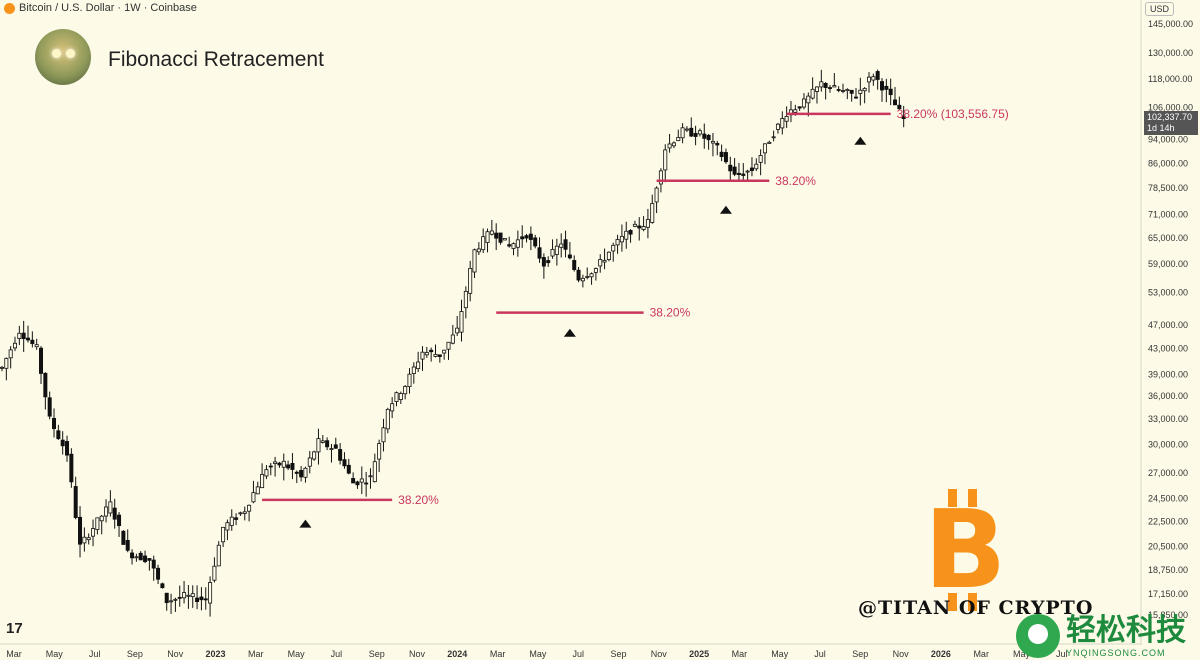 The width and height of the screenshot is (1200, 660). What do you see at coordinates (1168, 473) in the screenshot?
I see `y-tick-label: 27,000.00` at bounding box center [1168, 473].